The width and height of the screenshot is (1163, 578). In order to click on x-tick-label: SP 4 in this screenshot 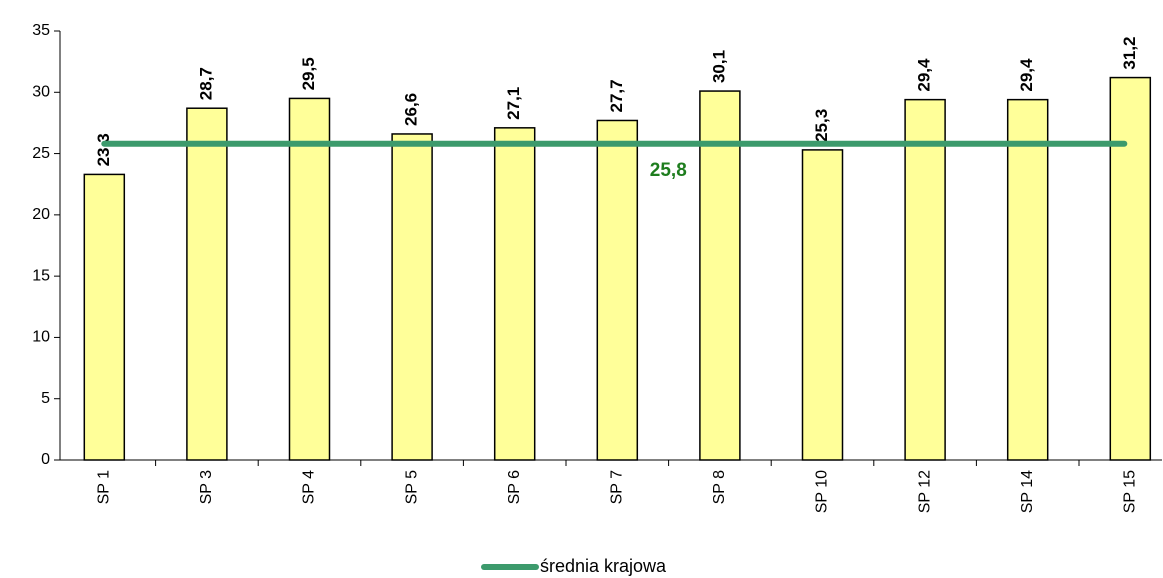, I will do `click(309, 487)`.